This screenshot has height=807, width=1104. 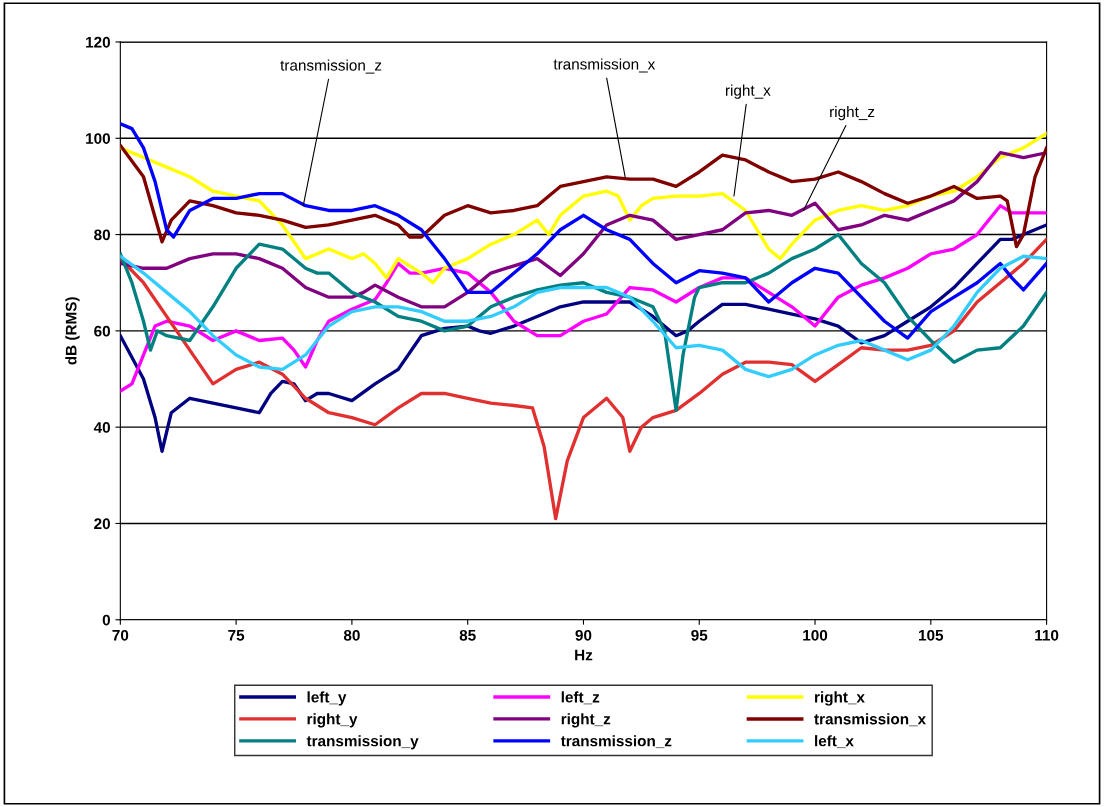 I want to click on legend-label: transmission_z, so click(x=616, y=742).